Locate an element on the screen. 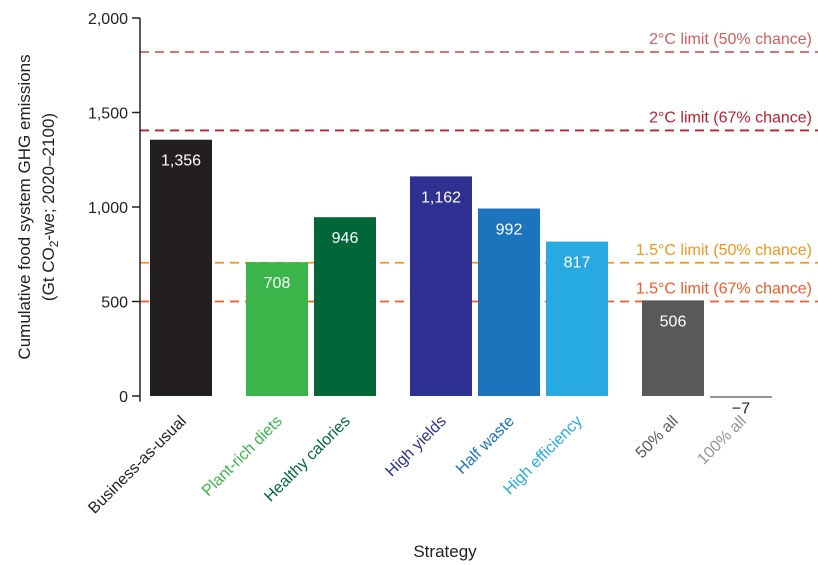  bar-value-label: 817 is located at coordinates (577, 263).